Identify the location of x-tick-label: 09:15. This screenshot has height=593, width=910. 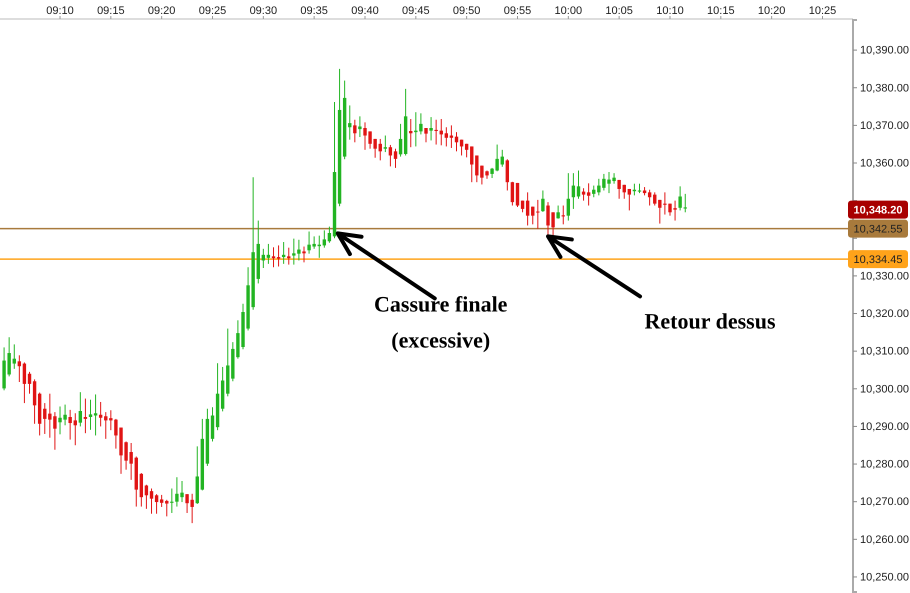
(111, 11).